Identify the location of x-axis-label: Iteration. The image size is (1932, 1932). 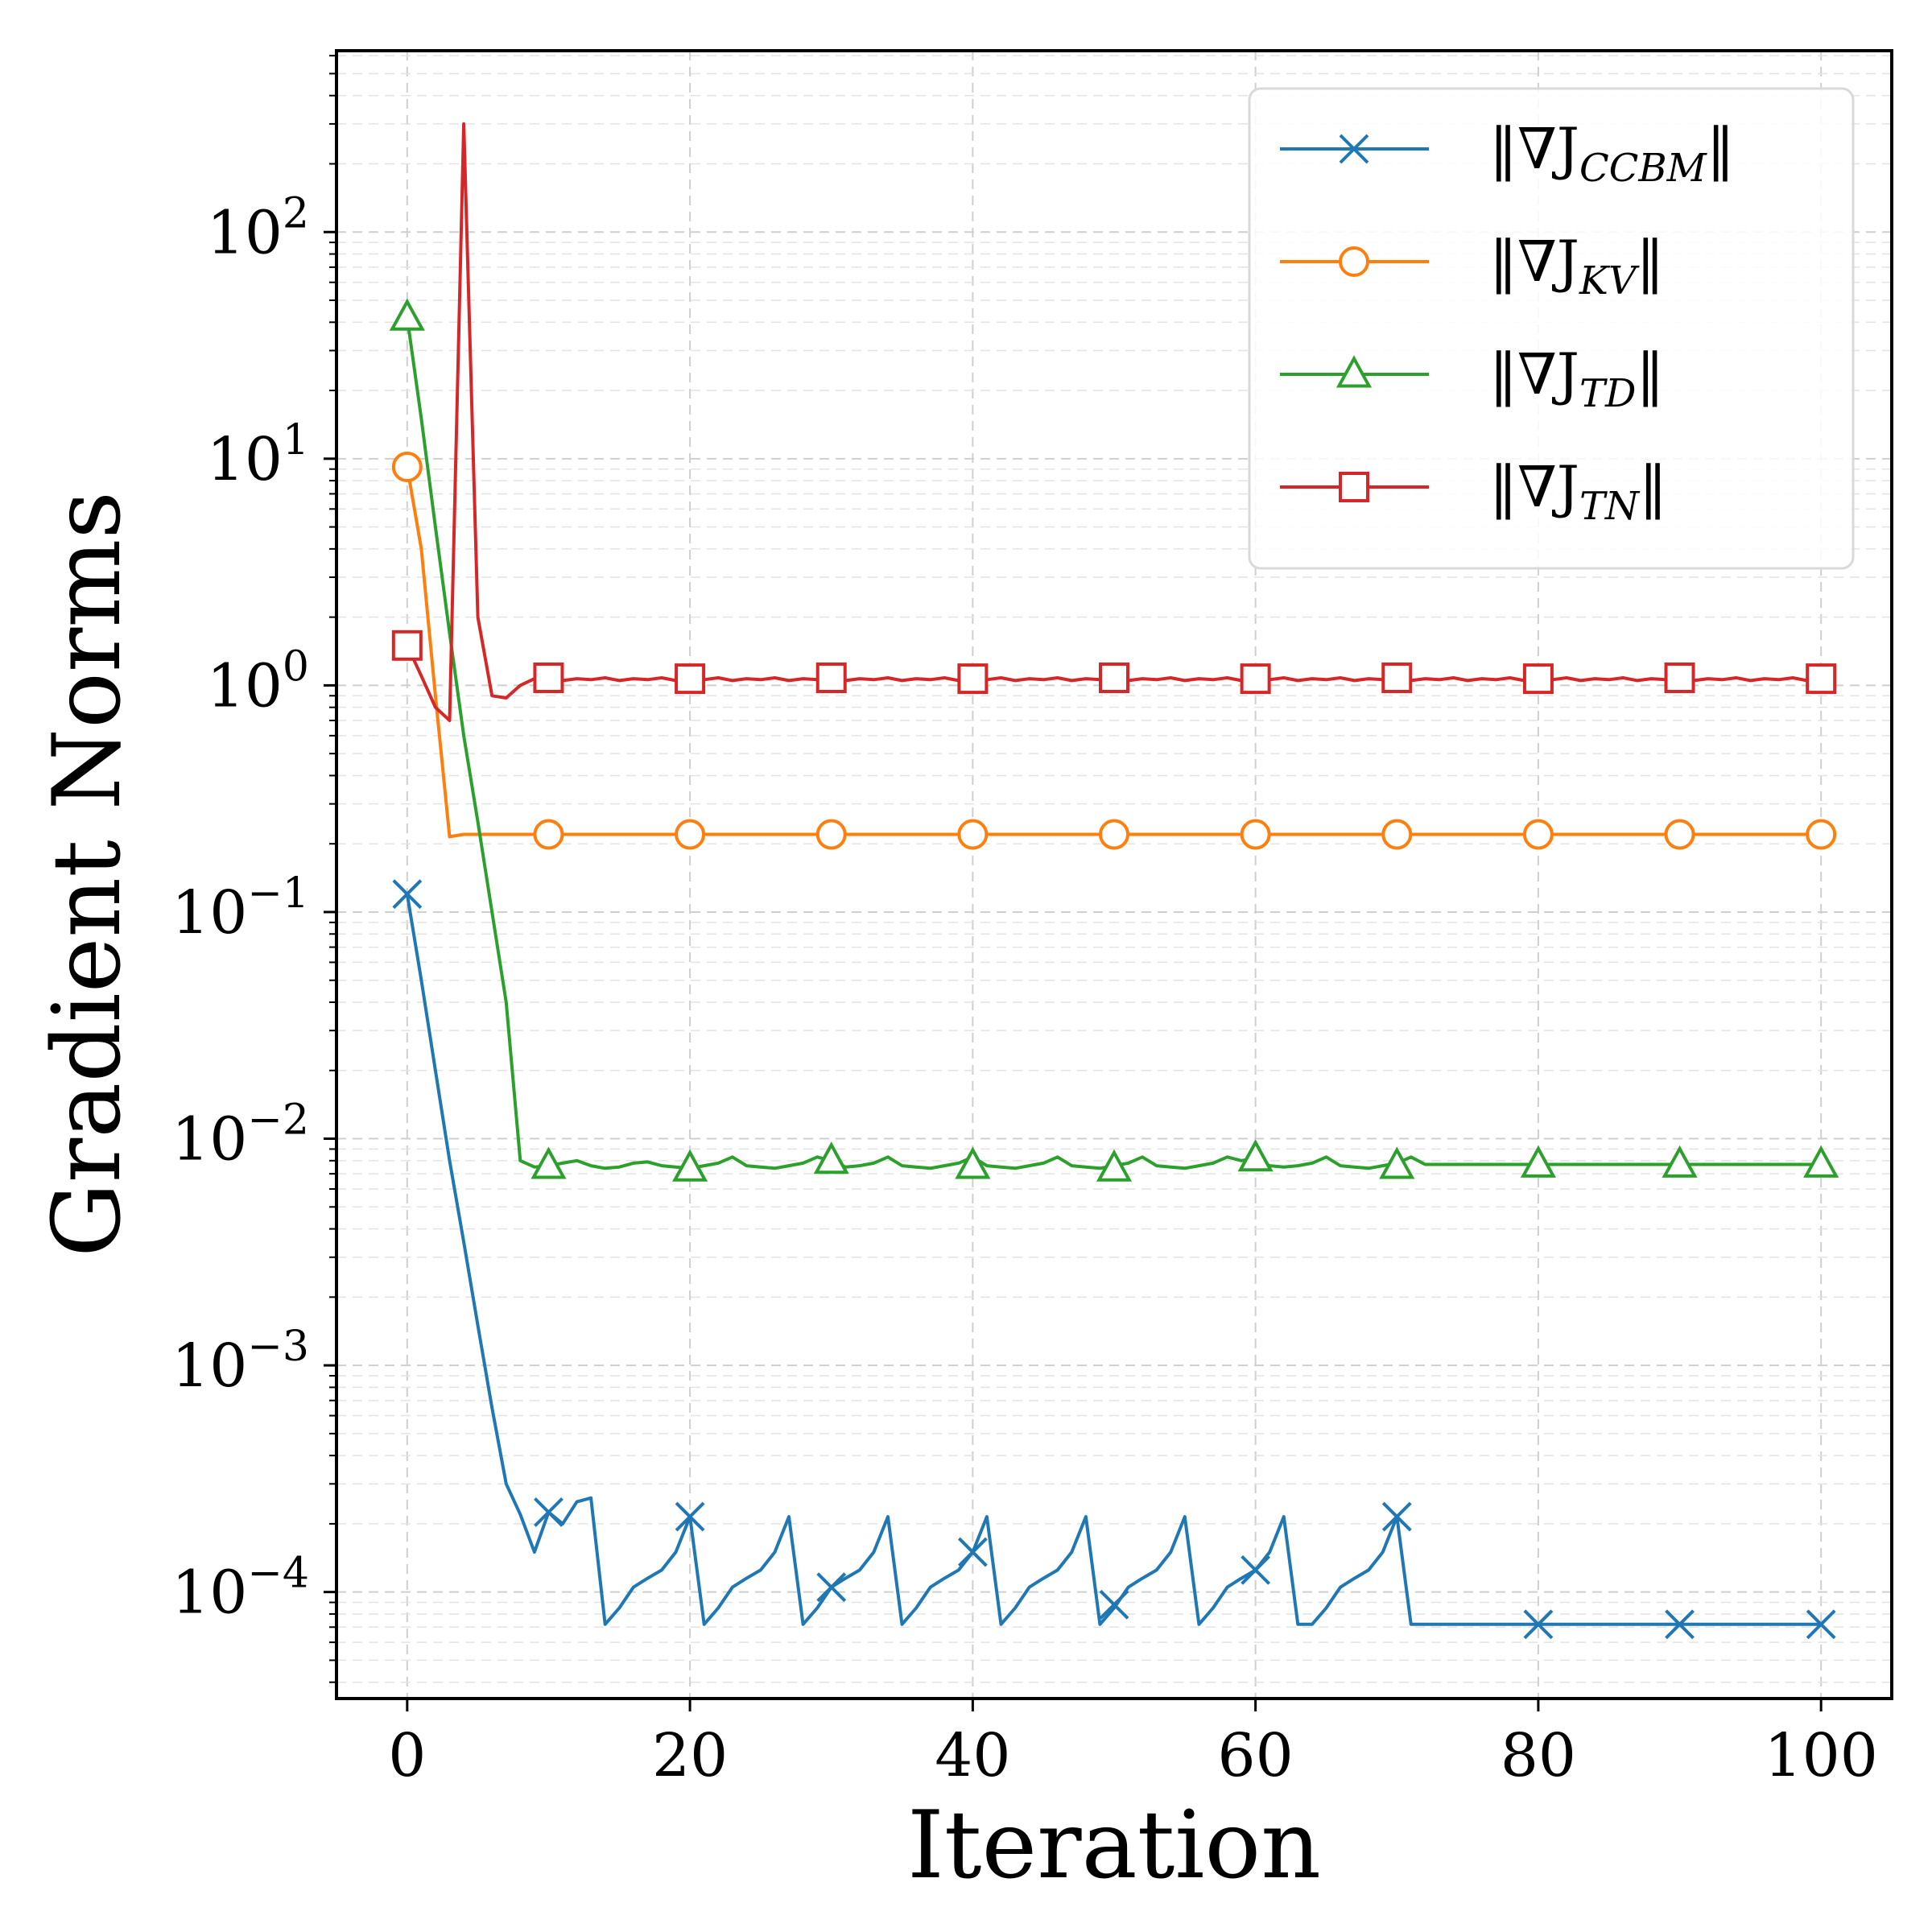
(1114, 1846).